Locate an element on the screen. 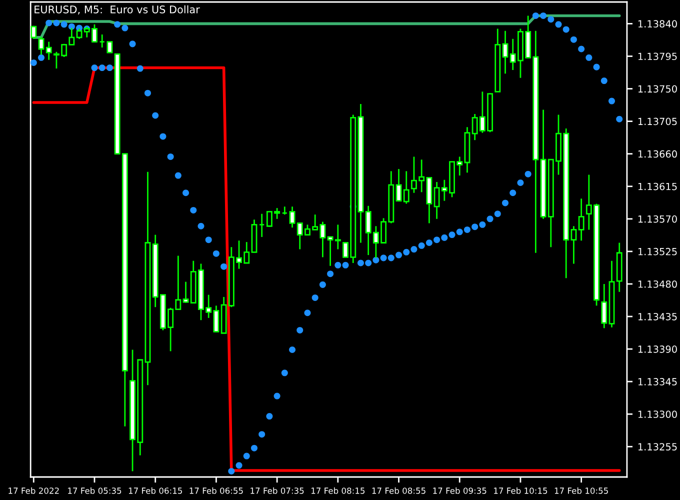 The image size is (680, 500). x-tick-label: 17 Feb 10:15 is located at coordinates (521, 490).